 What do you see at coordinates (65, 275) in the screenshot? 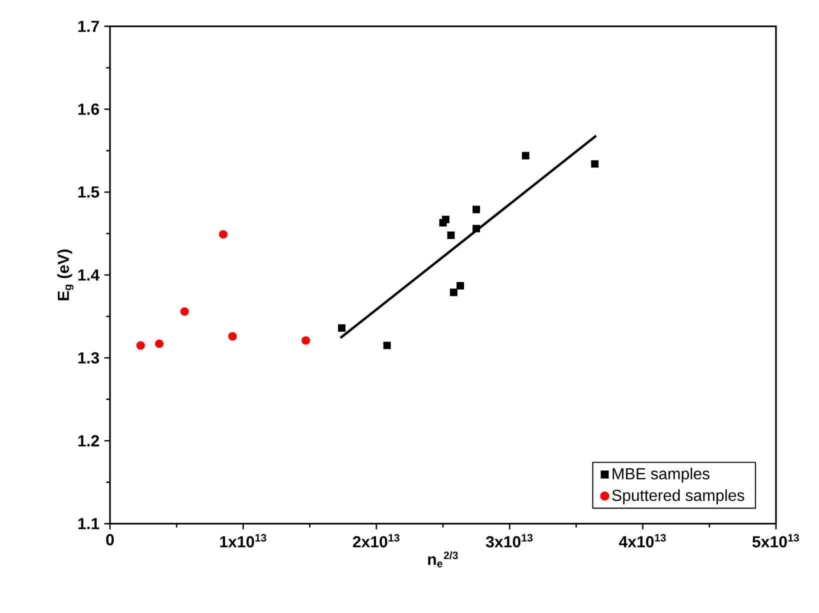
I see `y-axis-title: E$_{g}$ (eV)` at bounding box center [65, 275].